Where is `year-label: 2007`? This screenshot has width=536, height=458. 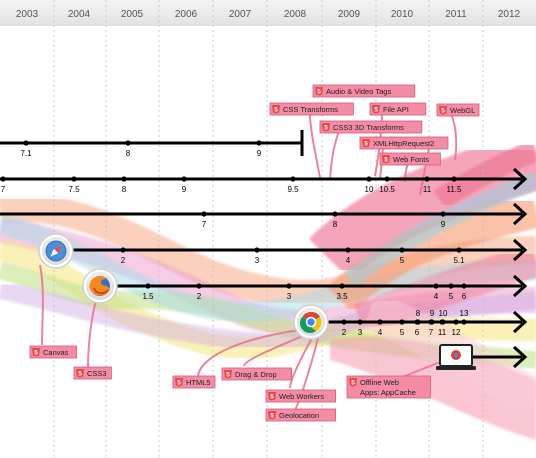 year-label: 2007 is located at coordinates (240, 14).